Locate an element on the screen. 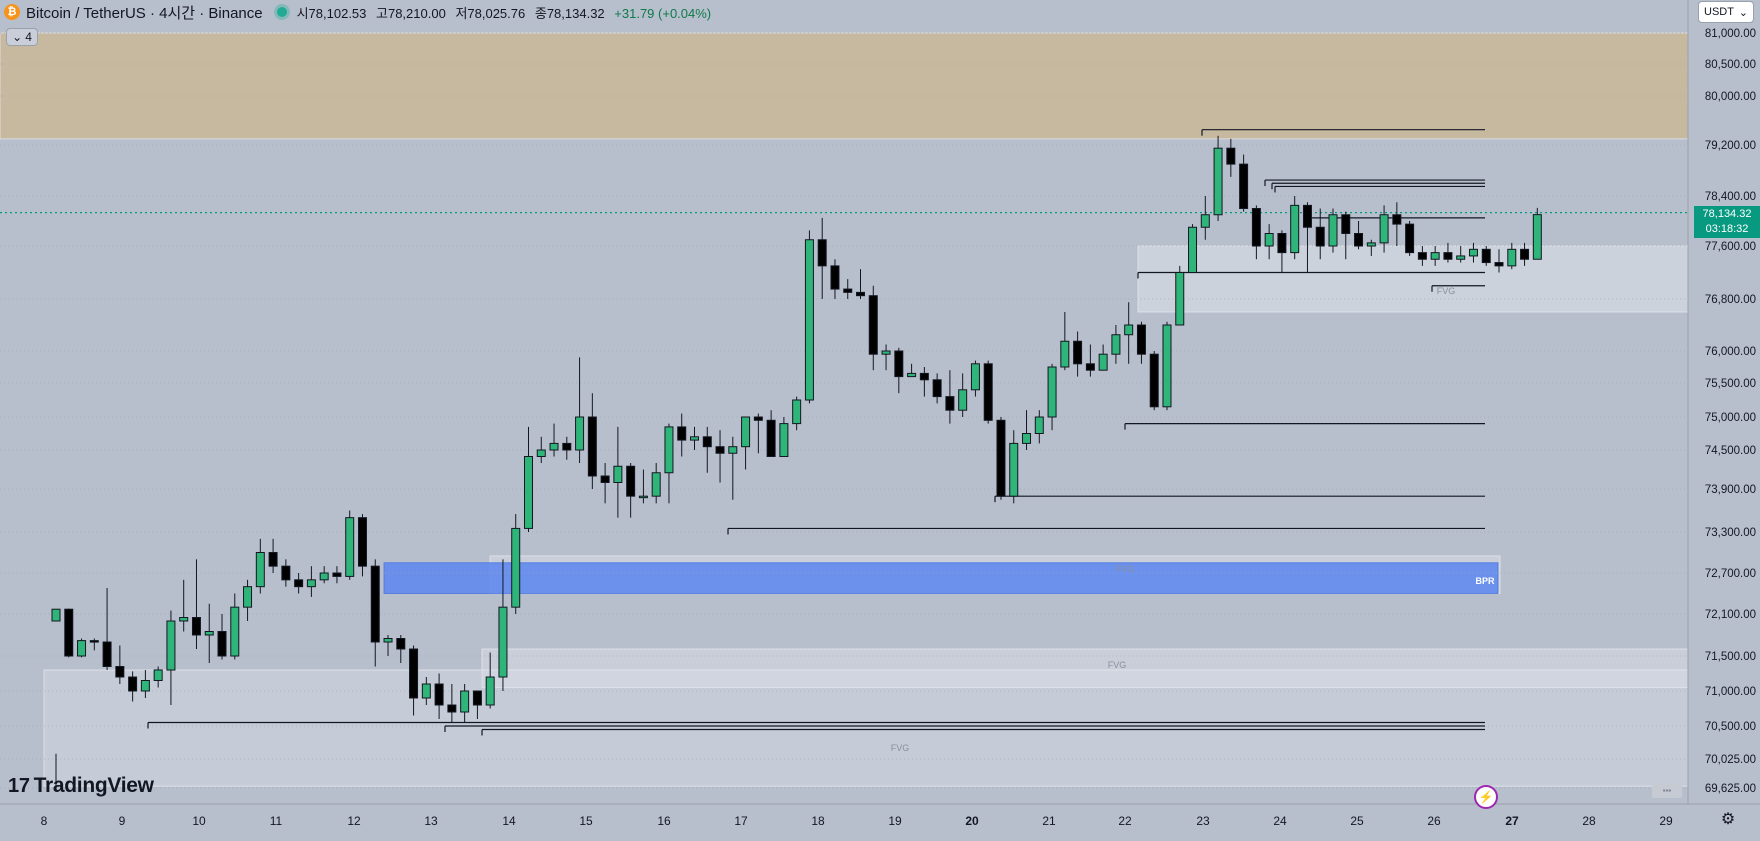  time-tick-label: 21 is located at coordinates (1049, 821).